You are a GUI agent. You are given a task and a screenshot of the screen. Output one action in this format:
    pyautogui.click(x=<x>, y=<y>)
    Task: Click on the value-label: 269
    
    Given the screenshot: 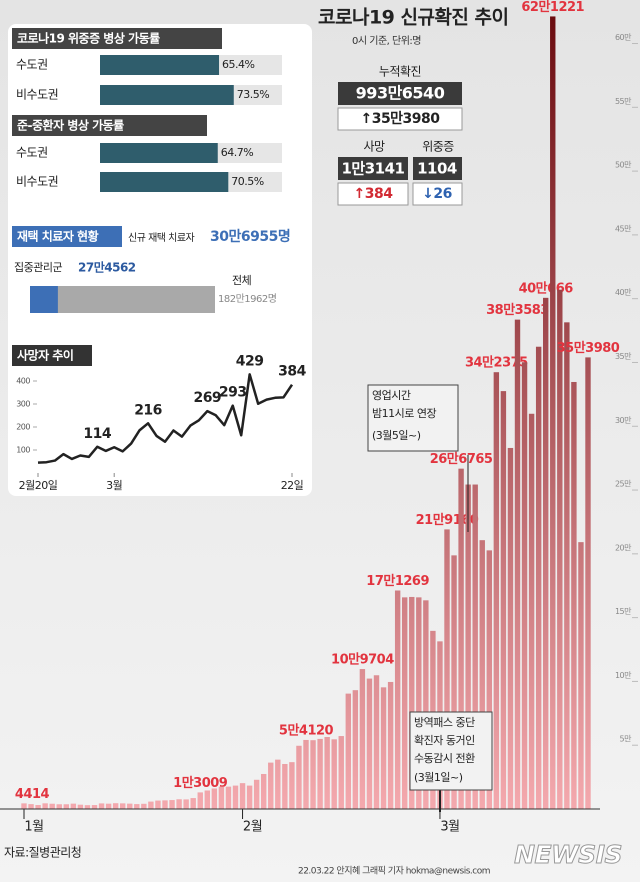 What is the action you would take?
    pyautogui.click(x=207, y=398)
    